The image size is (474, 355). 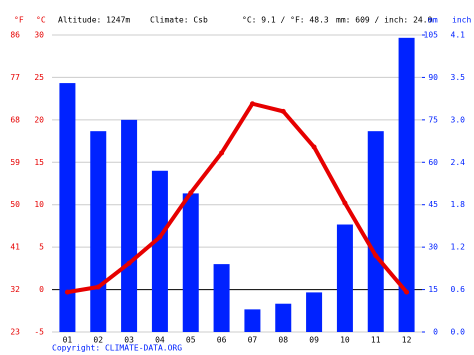 I want to click on y2-tick-label-inch: 2.4, so click(x=458, y=162).